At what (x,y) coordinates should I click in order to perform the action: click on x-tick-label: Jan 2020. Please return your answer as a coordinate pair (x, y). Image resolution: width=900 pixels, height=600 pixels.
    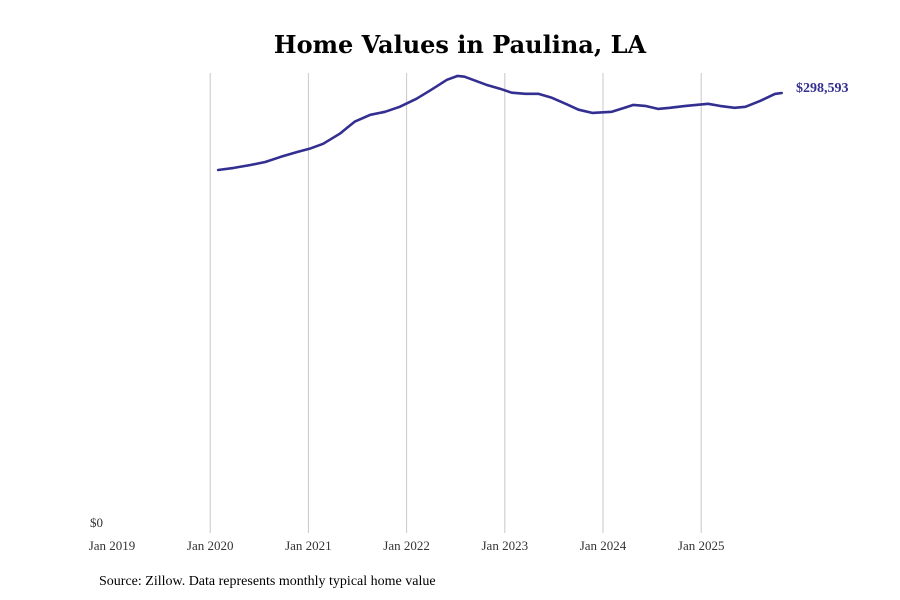
    Looking at the image, I should click on (210, 545).